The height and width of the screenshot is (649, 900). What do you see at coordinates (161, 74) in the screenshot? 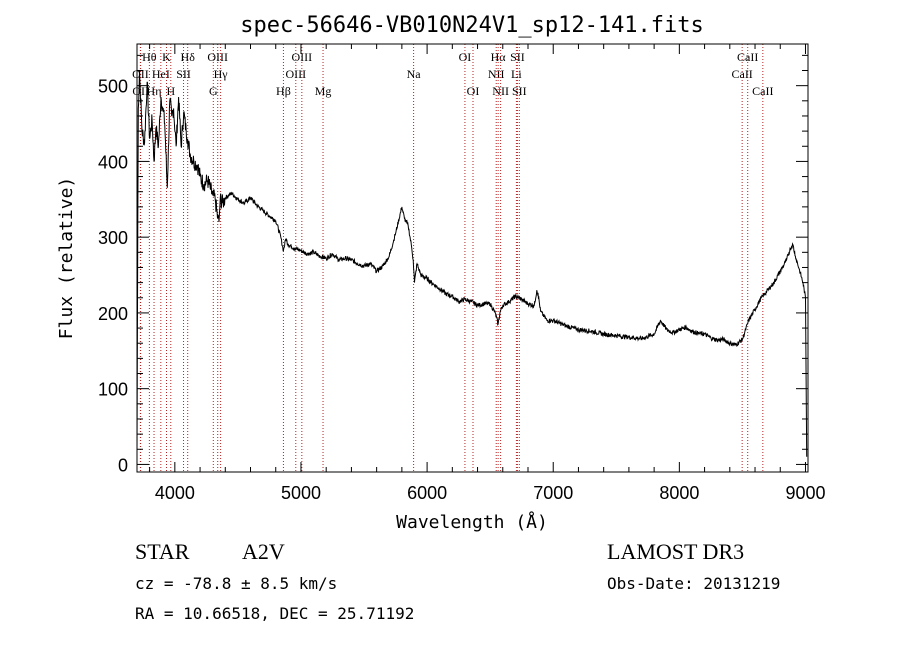
I see `line-marker-label: HeI` at bounding box center [161, 74].